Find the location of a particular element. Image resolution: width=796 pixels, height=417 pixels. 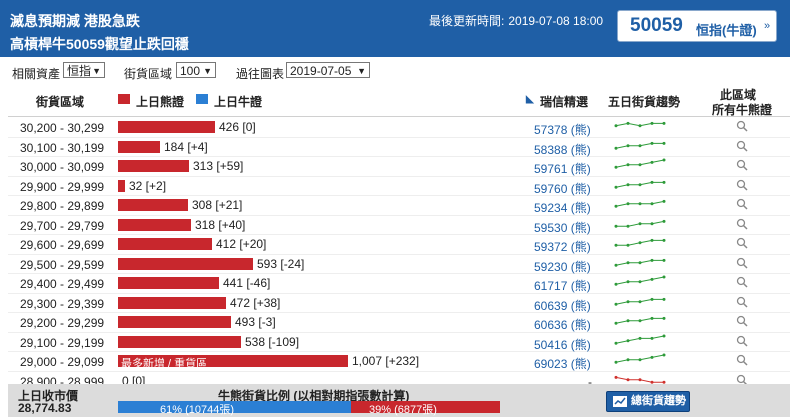

asset-select: 恒指 ▼ is located at coordinates (84, 70).